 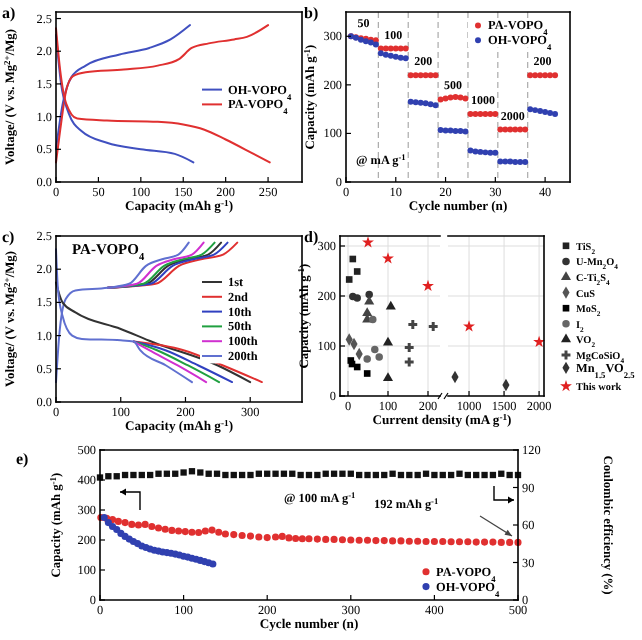 What do you see at coordinates (311, 13) in the screenshot?
I see `chart-title: b)` at bounding box center [311, 13].